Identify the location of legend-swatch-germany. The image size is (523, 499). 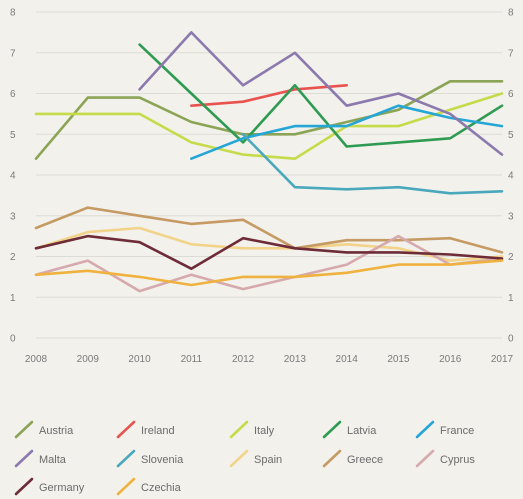
(24, 486).